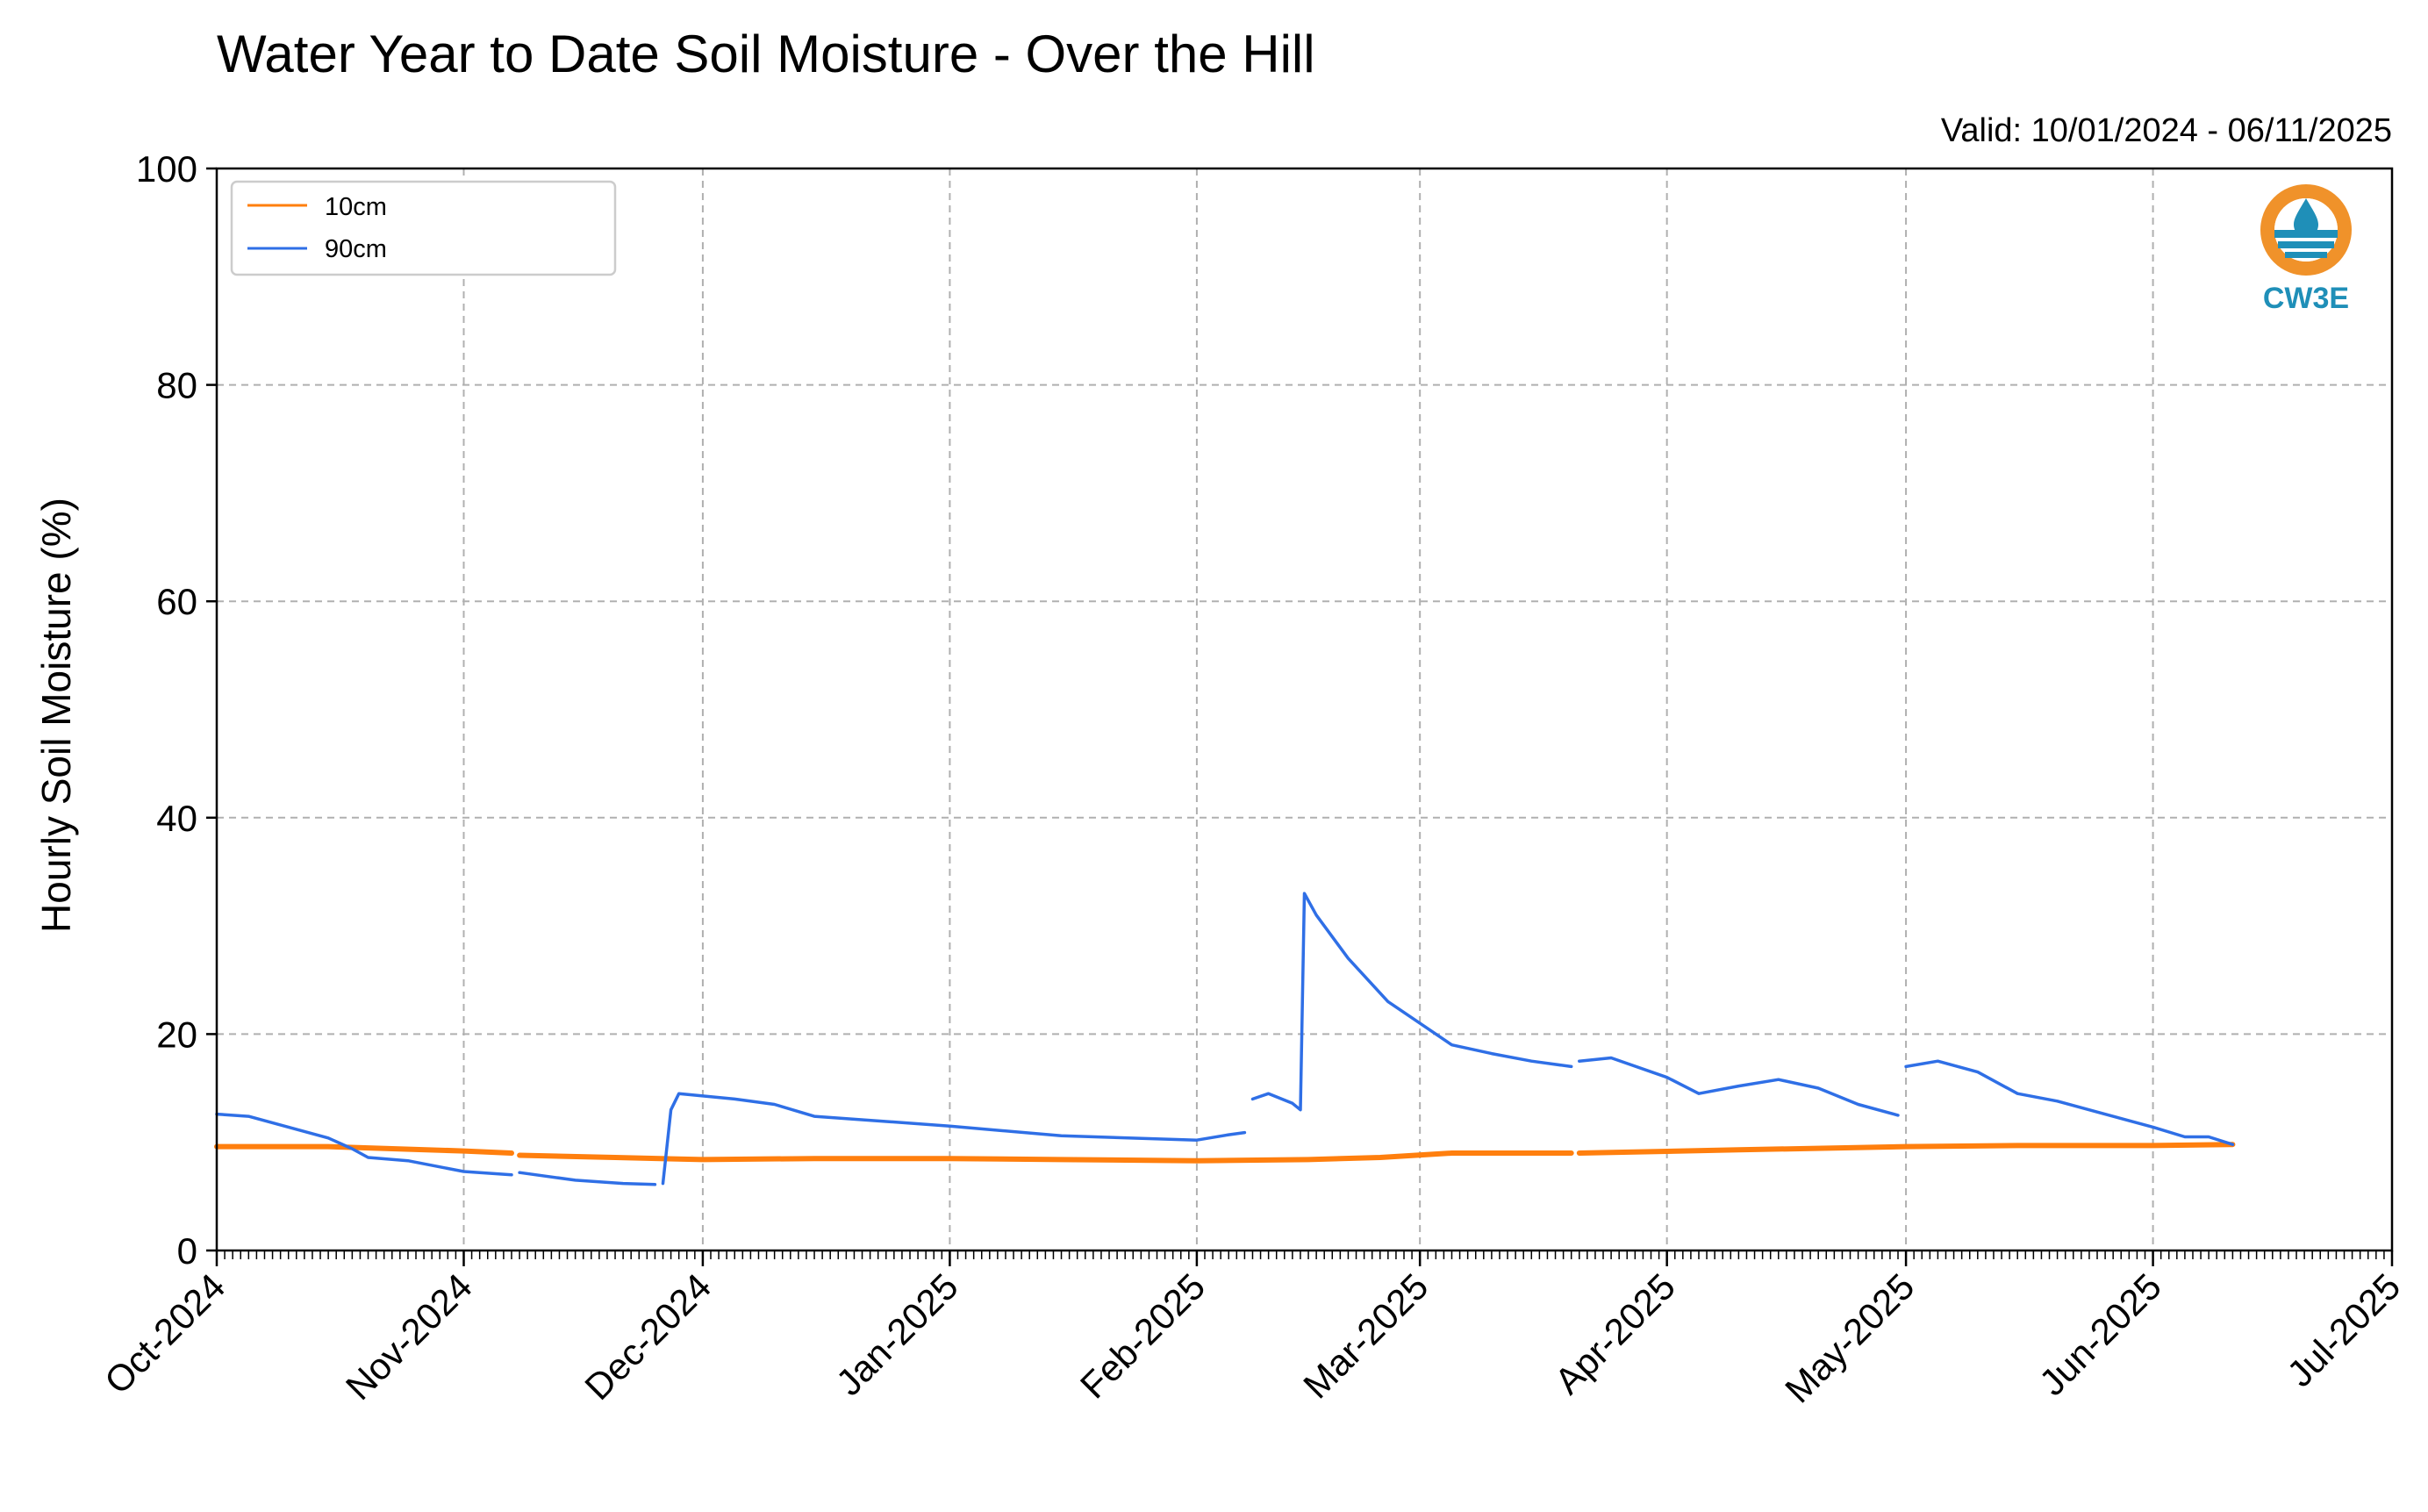  I want to click on cw3e-logo: CW3E, so click(2306, 250).